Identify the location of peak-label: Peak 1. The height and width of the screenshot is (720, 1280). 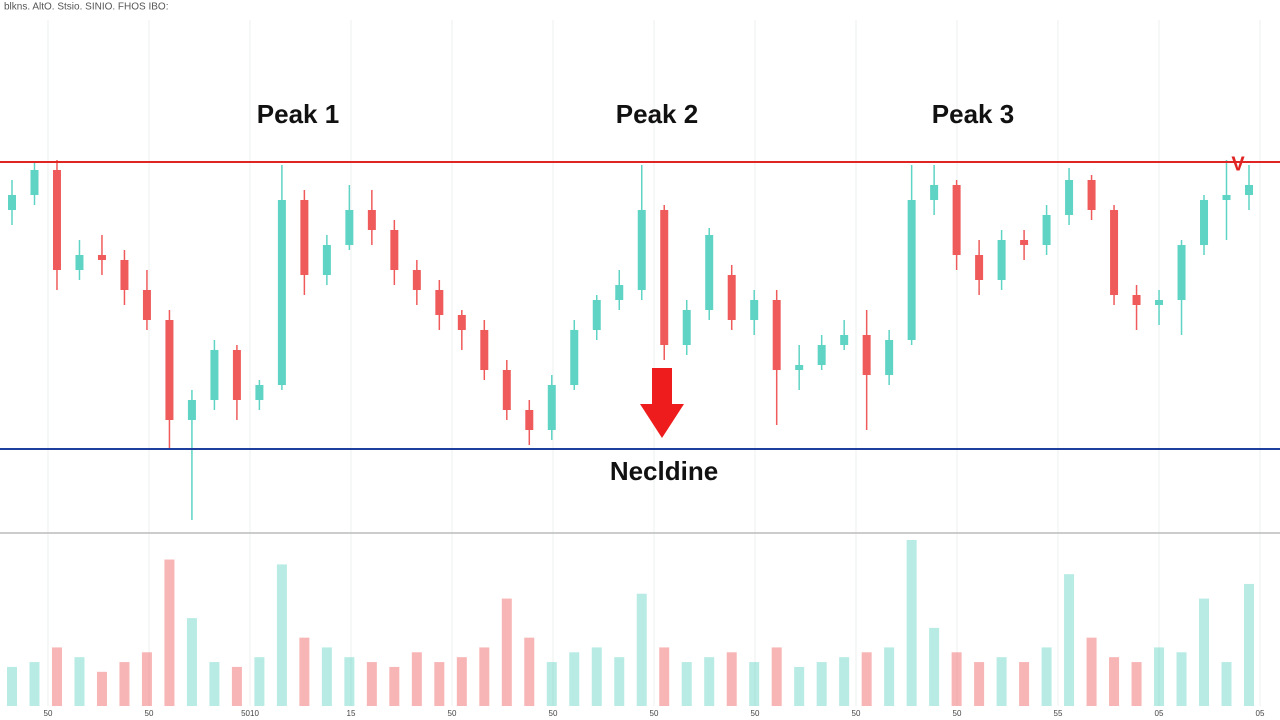
(298, 114).